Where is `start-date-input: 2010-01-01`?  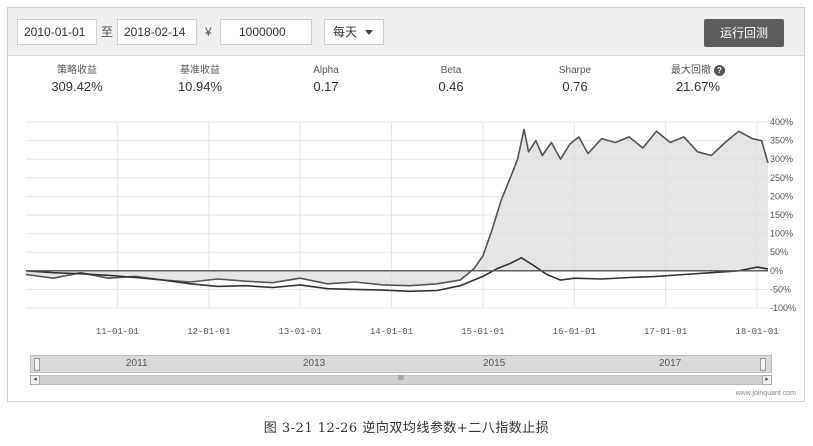 start-date-input: 2010-01-01 is located at coordinates (57, 32).